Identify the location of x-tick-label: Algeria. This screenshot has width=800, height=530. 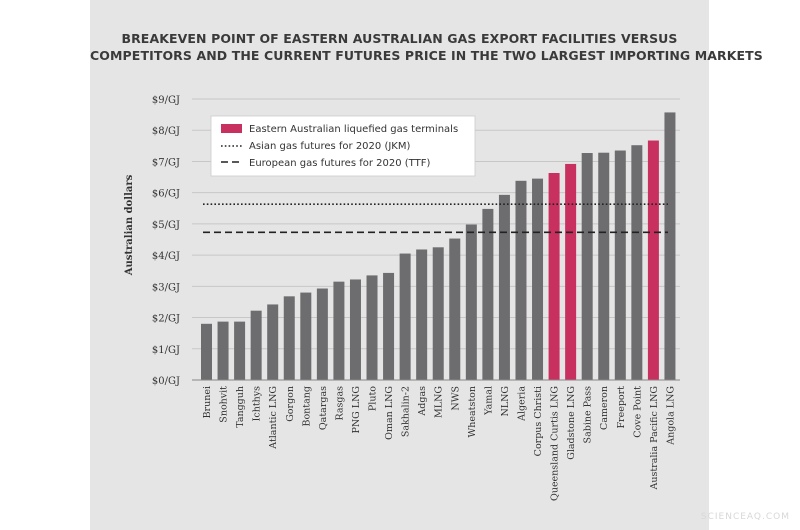
(521, 404).